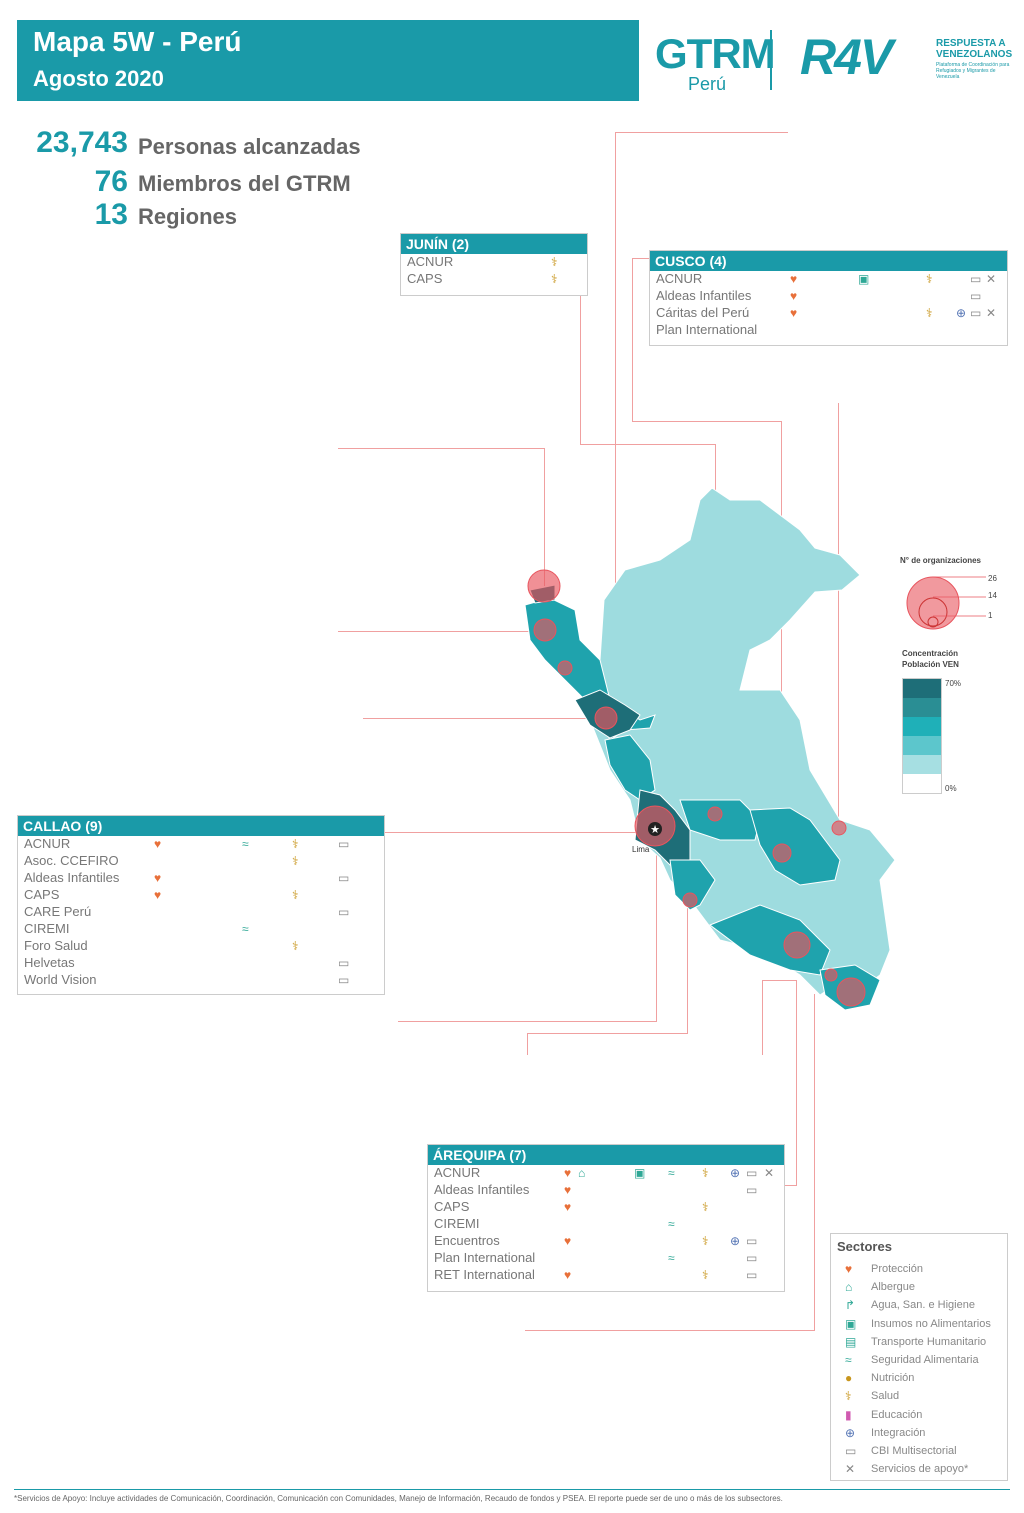 This screenshot has height=1513, width=1024. Describe the element at coordinates (582, 1173) in the screenshot. I see `albergue-icon: ⌂` at that location.